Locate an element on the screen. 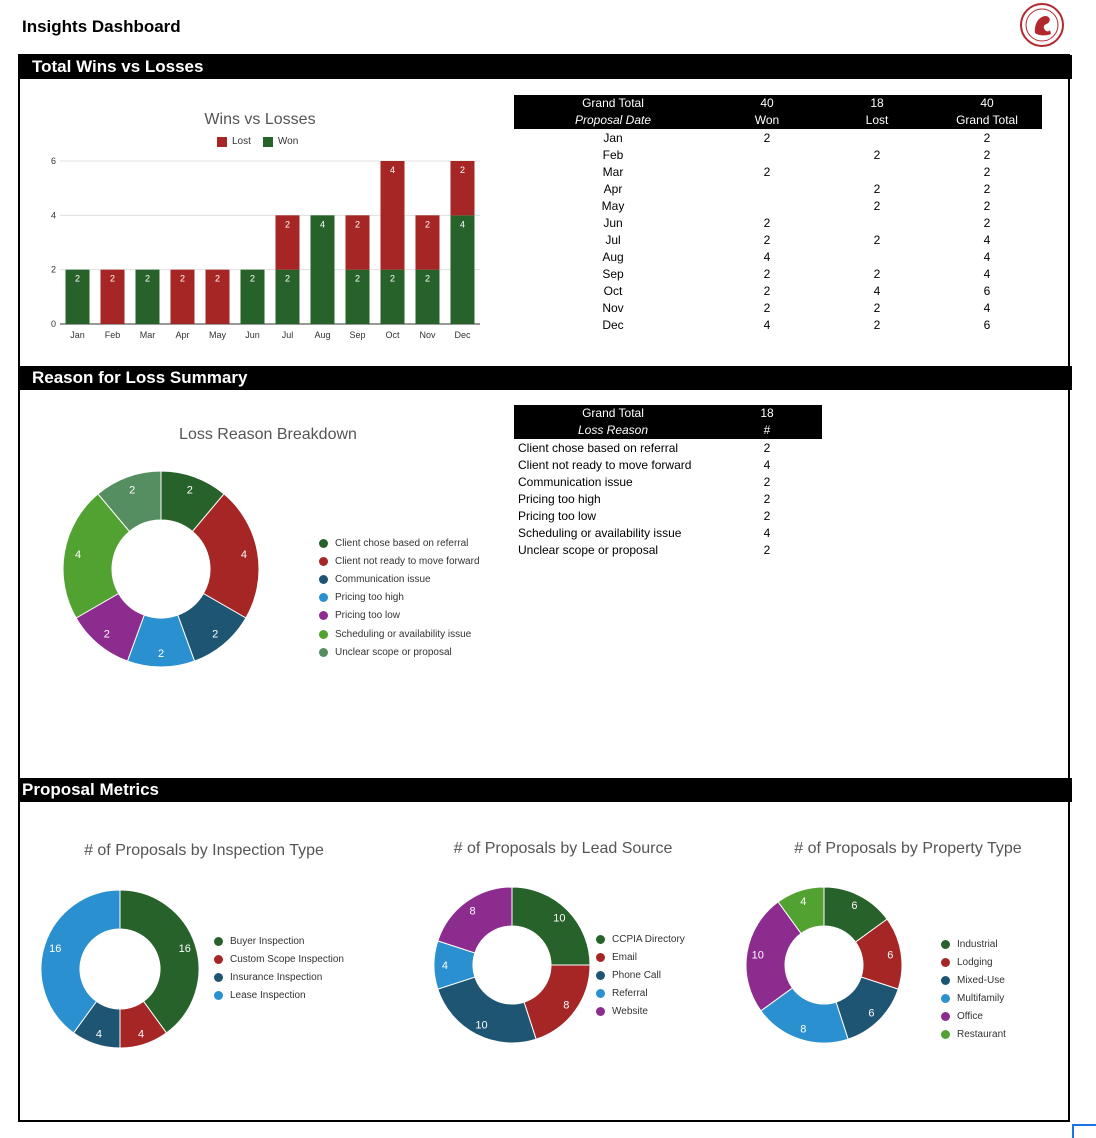 The image size is (1096, 1138). legend-item-website: Website is located at coordinates (640, 1011).